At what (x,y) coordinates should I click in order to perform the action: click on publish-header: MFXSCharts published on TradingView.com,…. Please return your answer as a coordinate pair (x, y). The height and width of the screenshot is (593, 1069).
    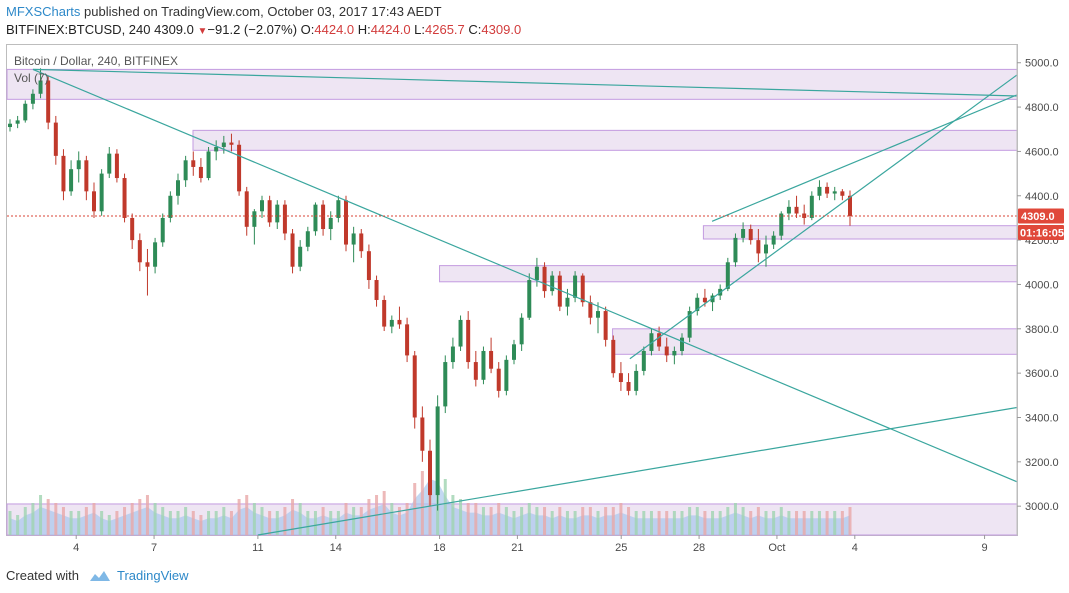
    Looking at the image, I should click on (224, 11).